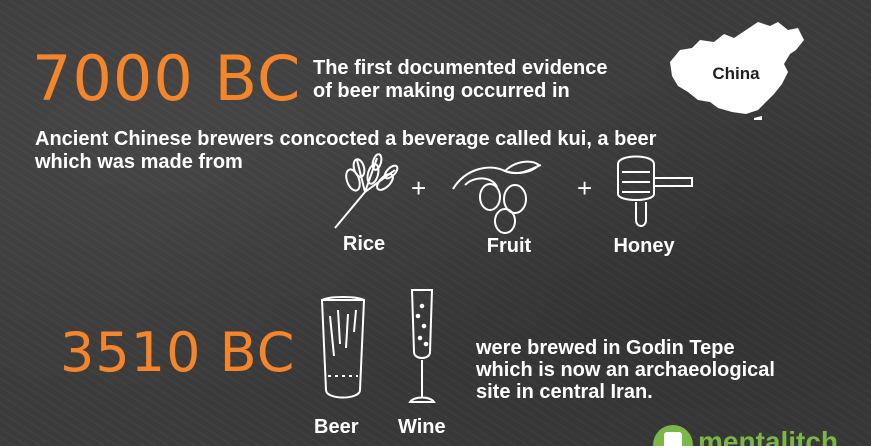 Image resolution: width=871 pixels, height=446 pixels. Describe the element at coordinates (441, 91) in the screenshot. I see `evidence-line-2: of beer making occurred in` at that location.